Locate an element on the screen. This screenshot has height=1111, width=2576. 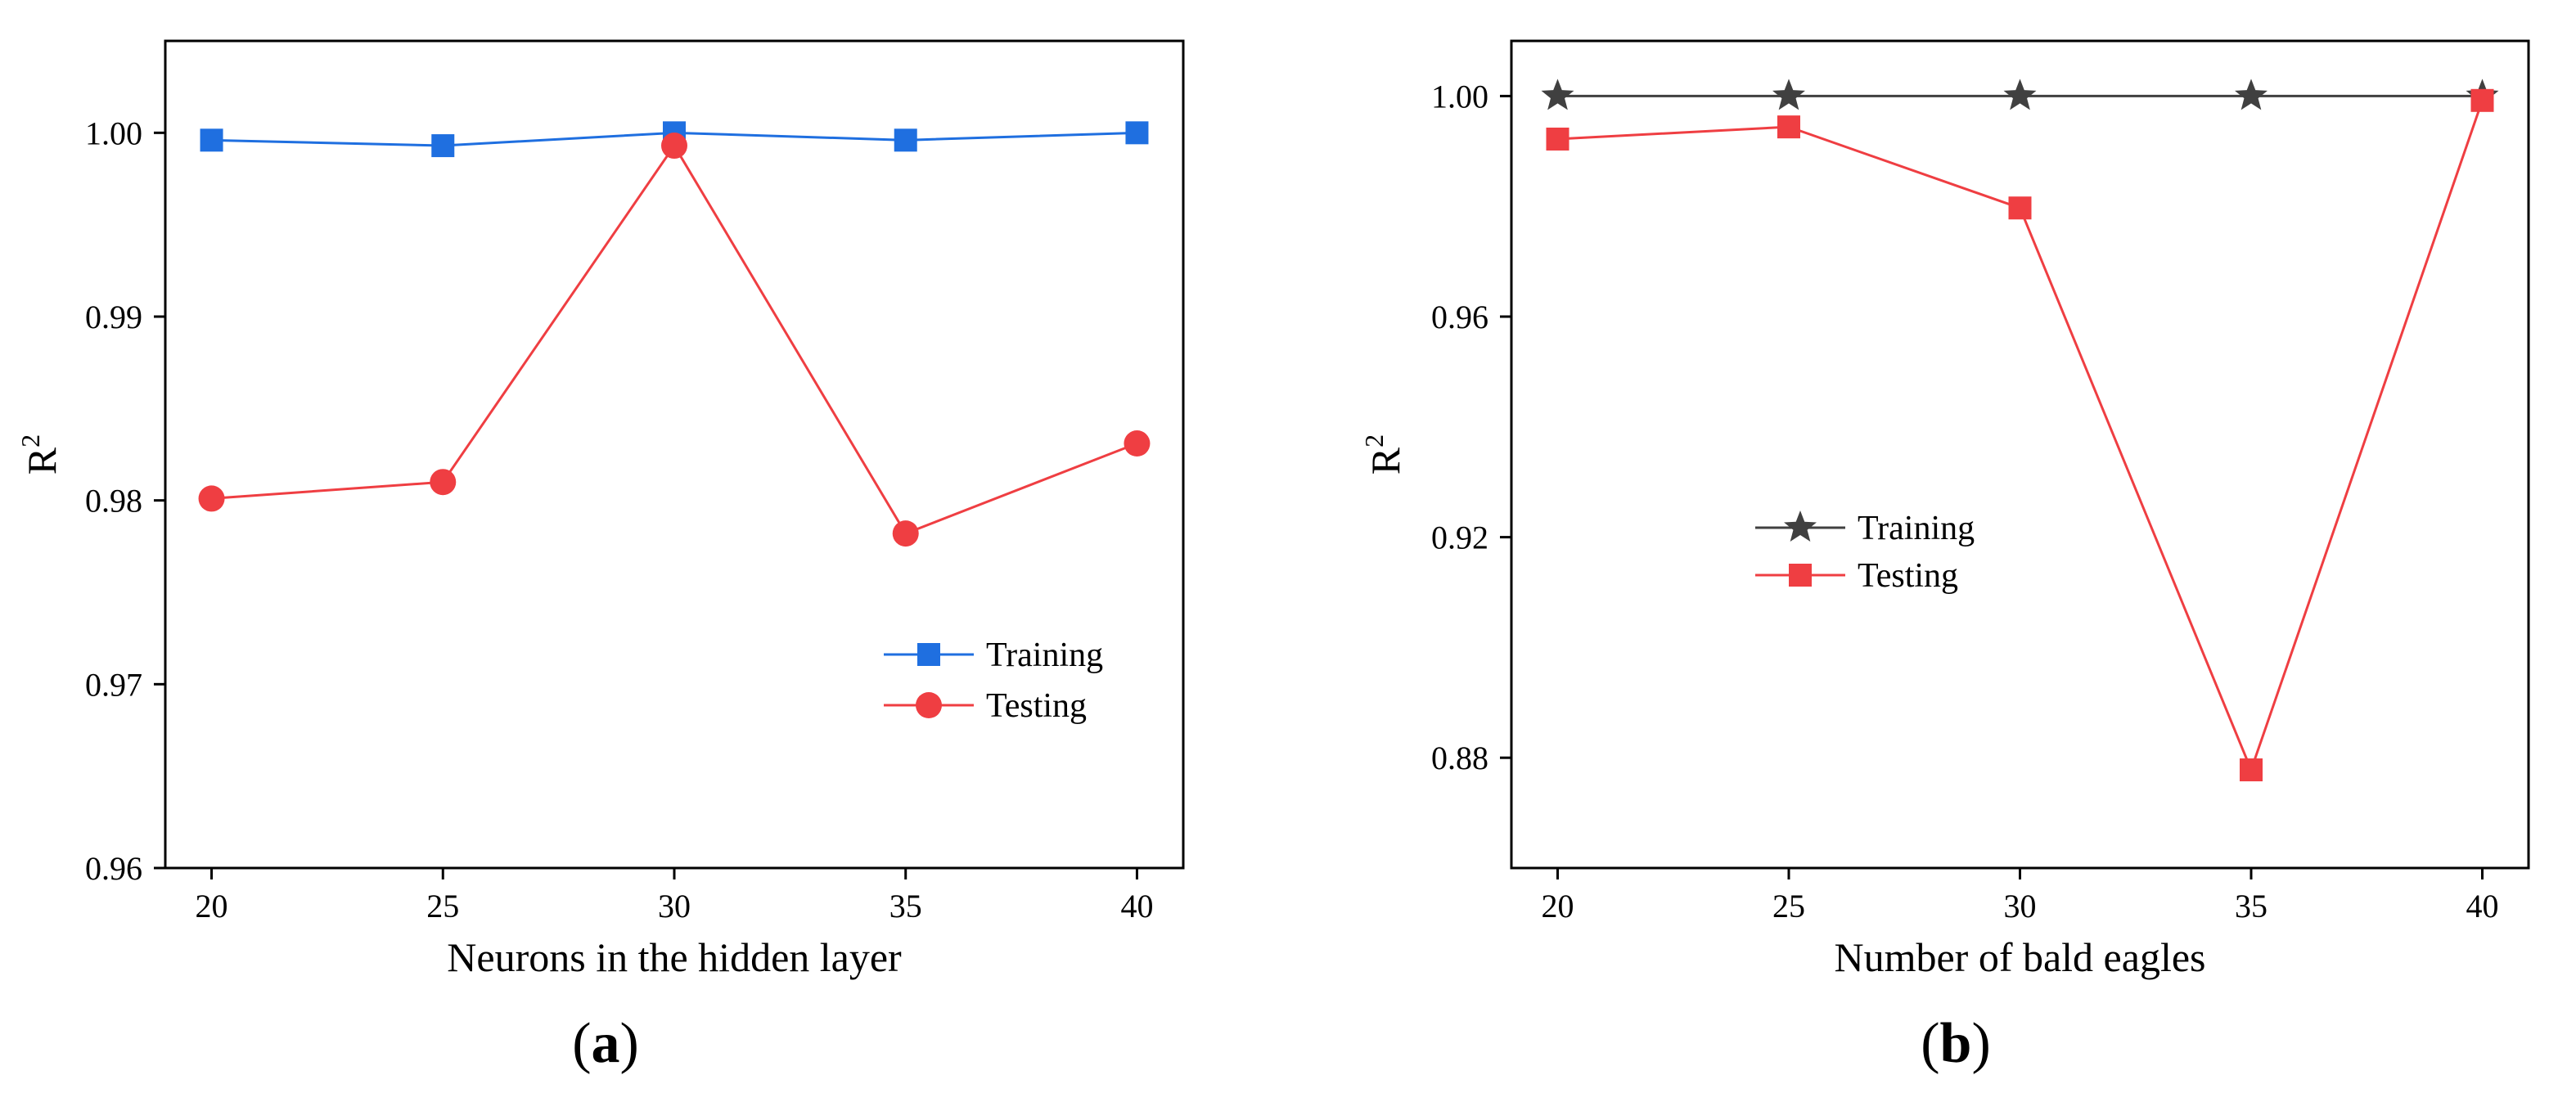
series-testing is located at coordinates (674, 340).